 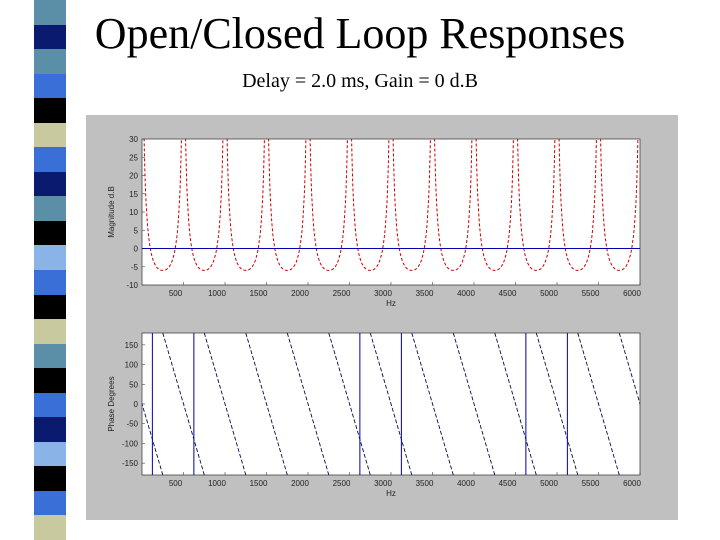 What do you see at coordinates (133, 176) in the screenshot?
I see `y-tick-label: 20` at bounding box center [133, 176].